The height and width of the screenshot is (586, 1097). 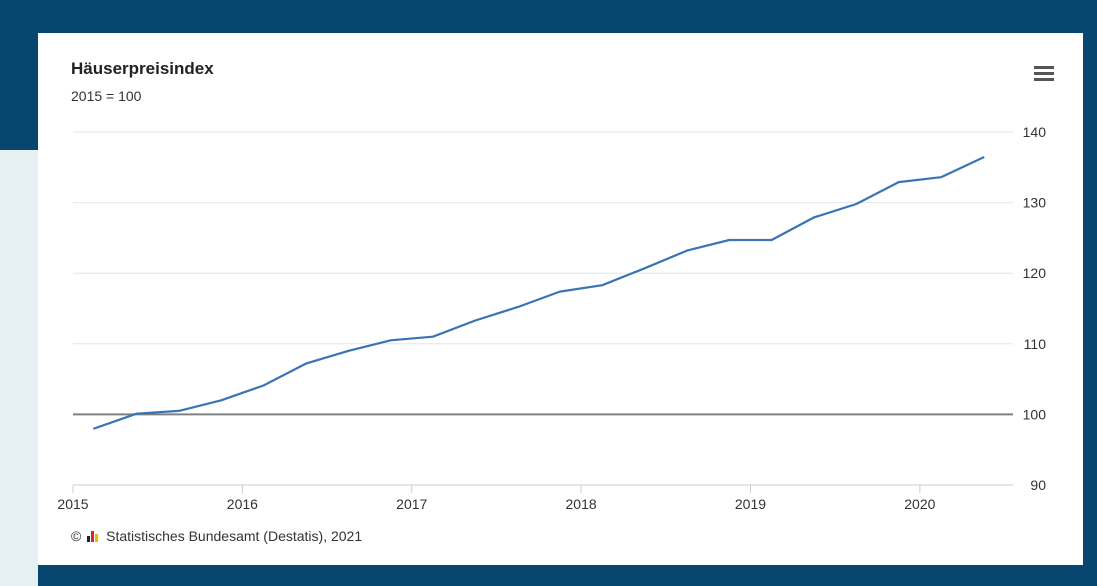 What do you see at coordinates (76, 536) in the screenshot?
I see `copyright-symbol: ©` at bounding box center [76, 536].